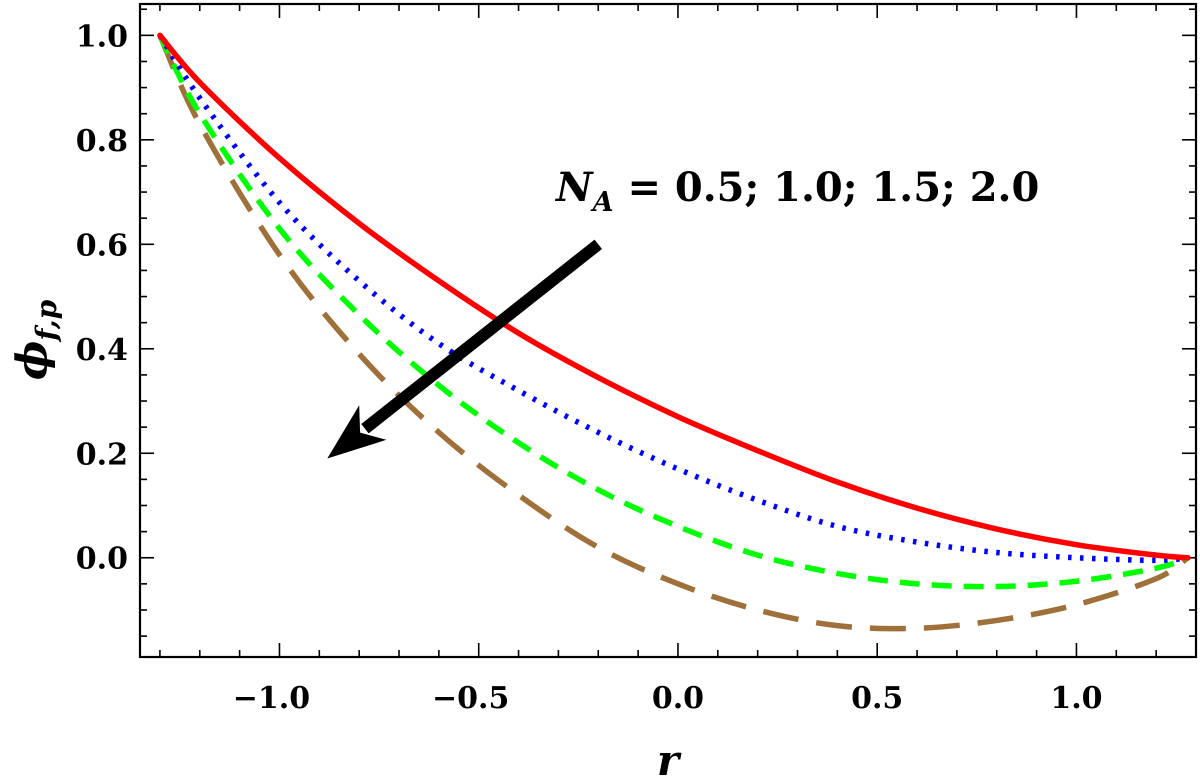 This screenshot has height=779, width=1200. What do you see at coordinates (1076, 698) in the screenshot?
I see `x-tick-label: 1.0` at bounding box center [1076, 698].